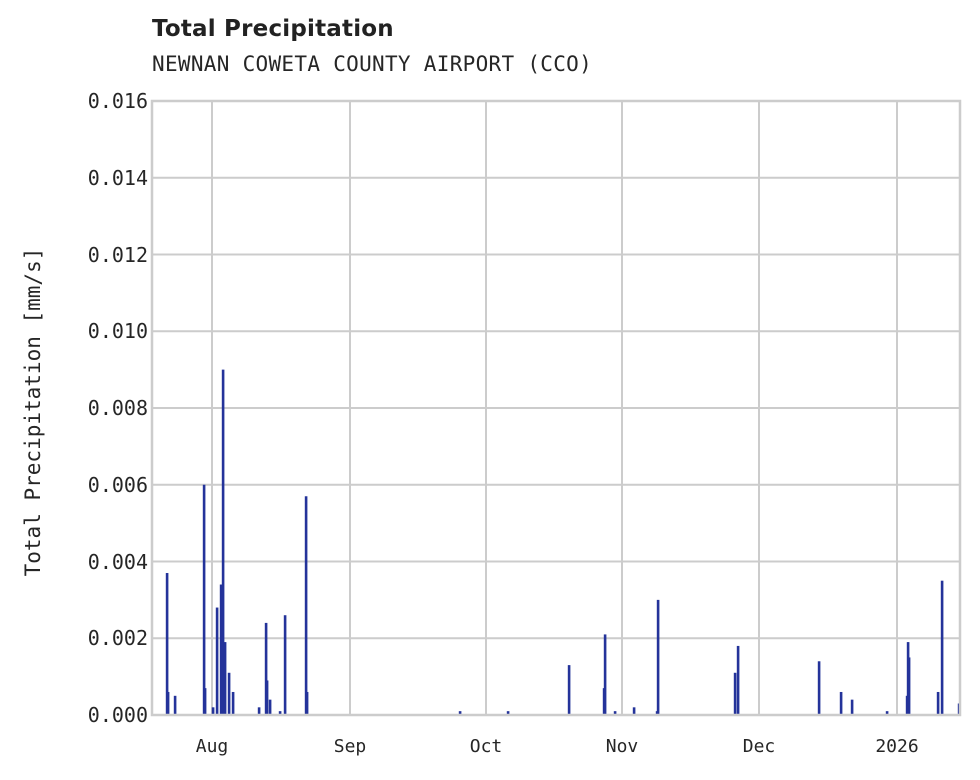 This screenshot has width=980, height=780. I want to click on chart-subtitle: NEWNAN COWETA COUNTY AIRPORT (CCO), so click(372, 64).